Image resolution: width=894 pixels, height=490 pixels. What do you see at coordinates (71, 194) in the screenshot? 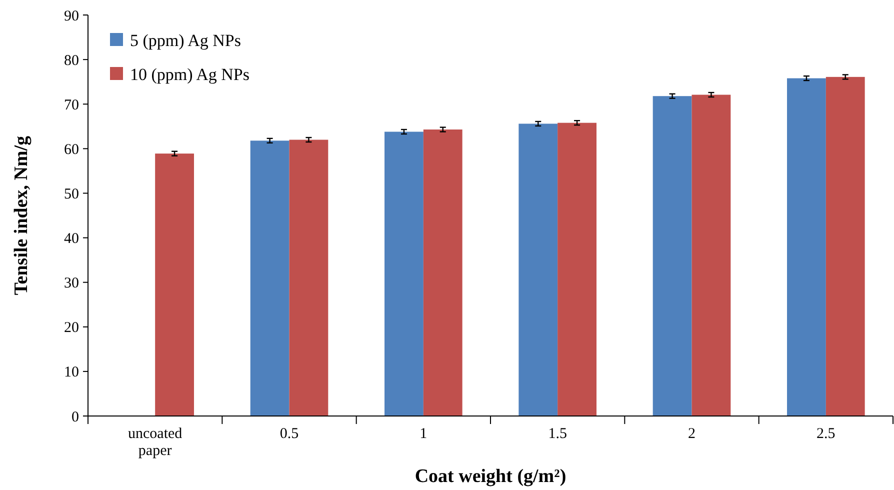
I see `y-tick-label: 50` at bounding box center [71, 194].